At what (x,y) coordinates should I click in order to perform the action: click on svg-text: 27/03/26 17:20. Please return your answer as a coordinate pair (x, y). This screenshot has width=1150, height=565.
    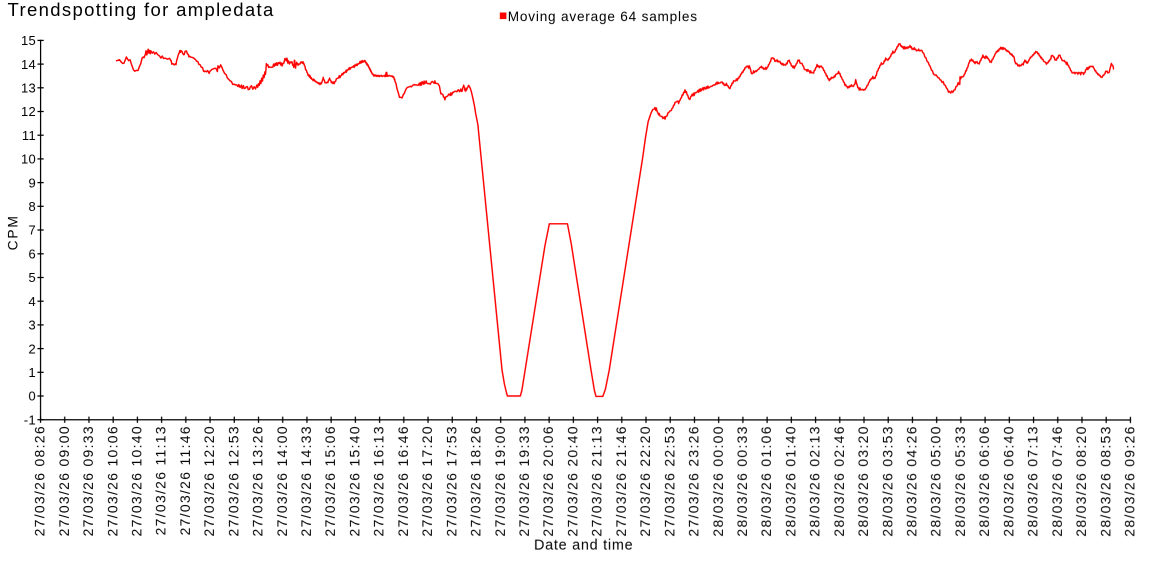
    Looking at the image, I should click on (427, 480).